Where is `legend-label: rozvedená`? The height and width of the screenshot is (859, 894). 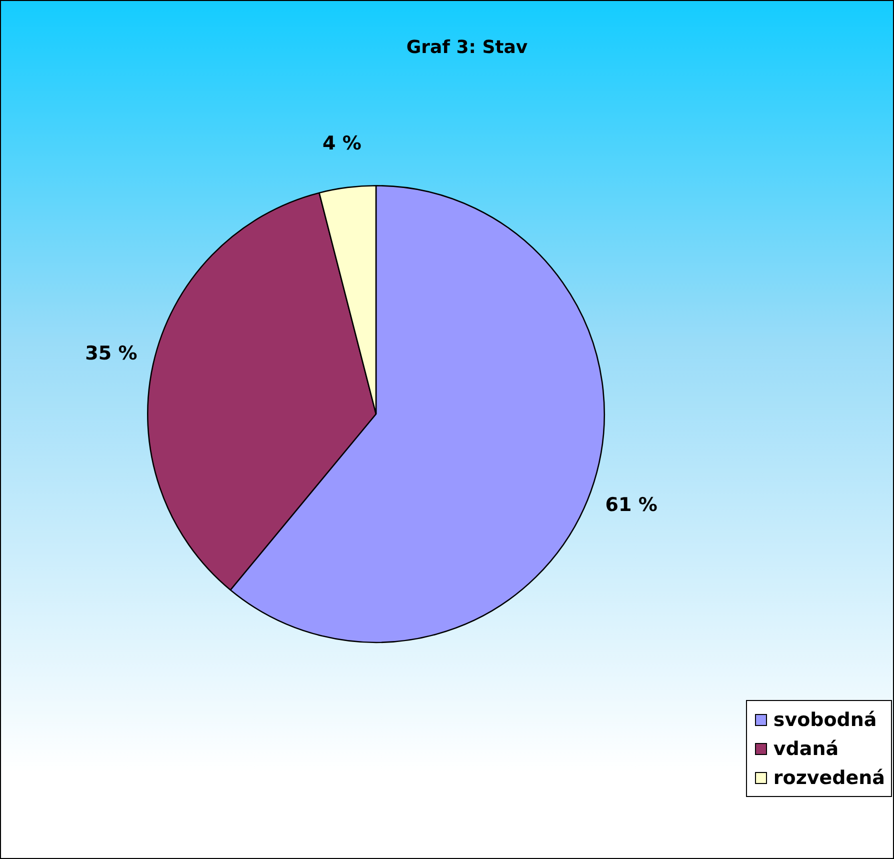 legend-label: rozvedená is located at coordinates (829, 777).